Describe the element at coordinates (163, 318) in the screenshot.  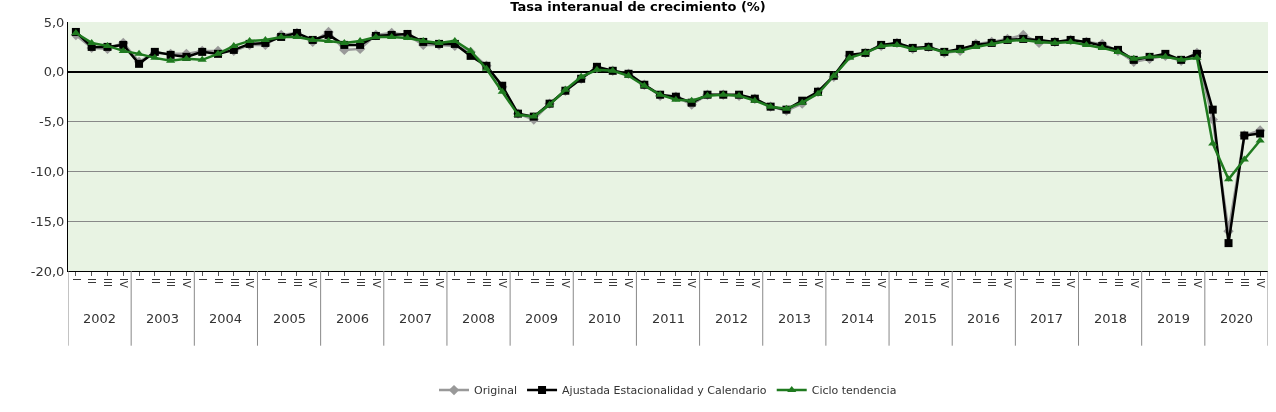
I see `text: 2003` at that location.